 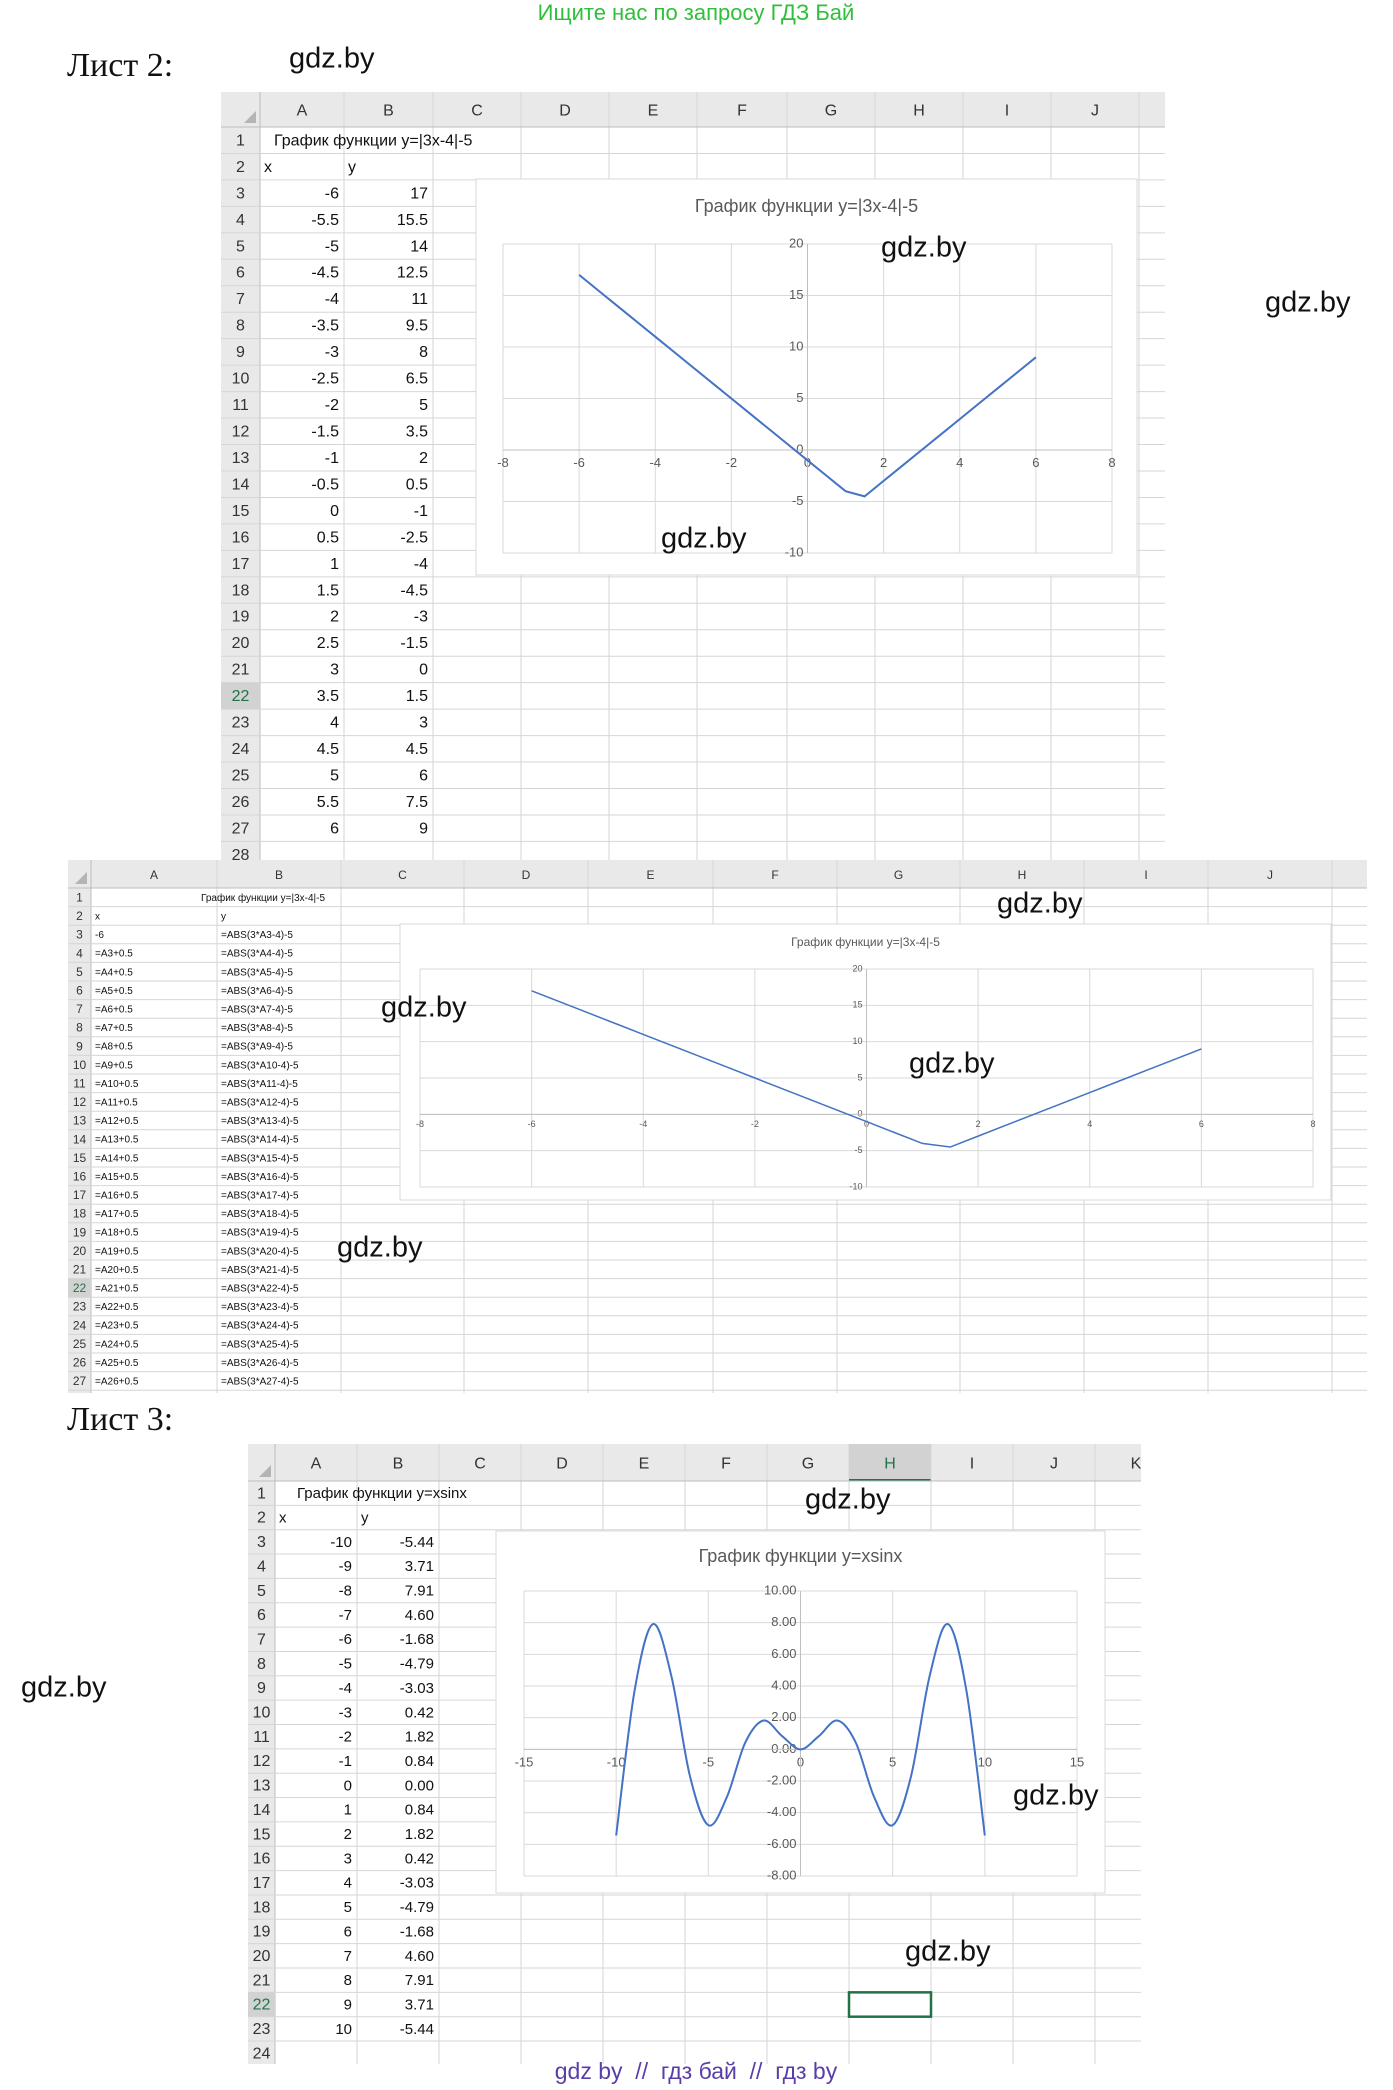 What do you see at coordinates (801, 1556) in the screenshot?
I see `chart-title: График функции y=xsinx` at bounding box center [801, 1556].